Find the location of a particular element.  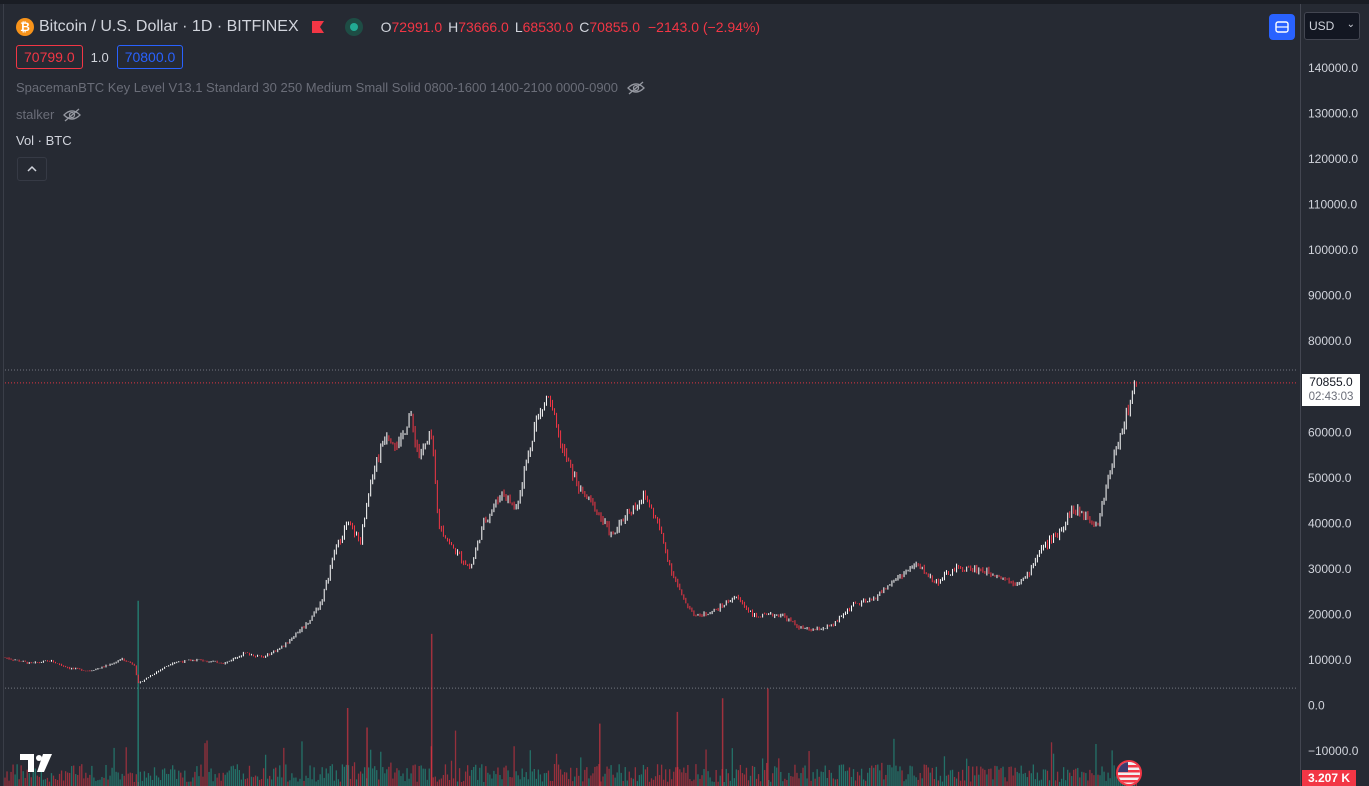

y-tick-label: 30000.0 is located at coordinates (1330, 569).